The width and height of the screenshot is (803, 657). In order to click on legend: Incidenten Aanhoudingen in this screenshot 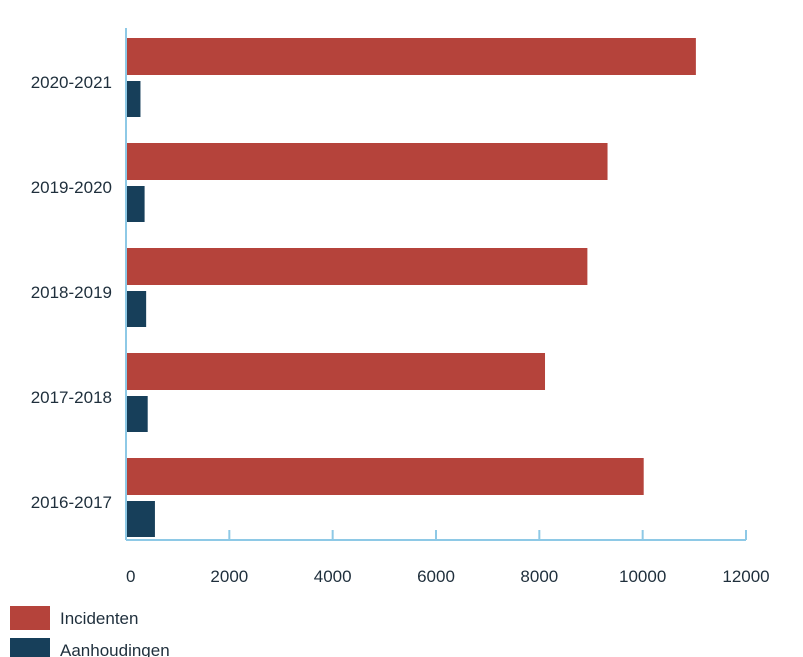, I will do `click(90, 631)`.